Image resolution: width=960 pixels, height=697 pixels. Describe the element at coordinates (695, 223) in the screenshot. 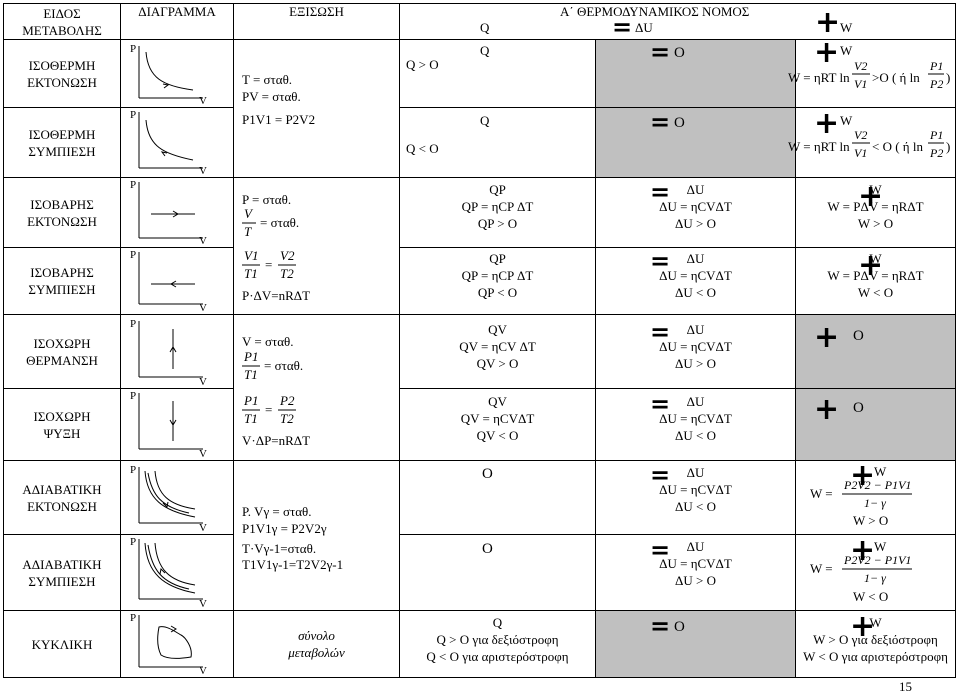

I see `du-line: ΔU > O` at that location.